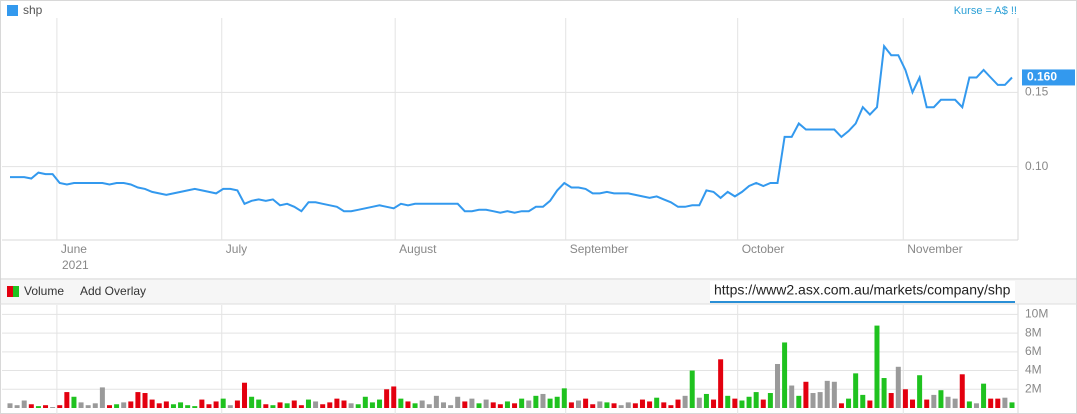 The height and width of the screenshot is (414, 1077). What do you see at coordinates (985, 11) in the screenshot?
I see `currency-note: Kurse = A$ !!` at bounding box center [985, 11].